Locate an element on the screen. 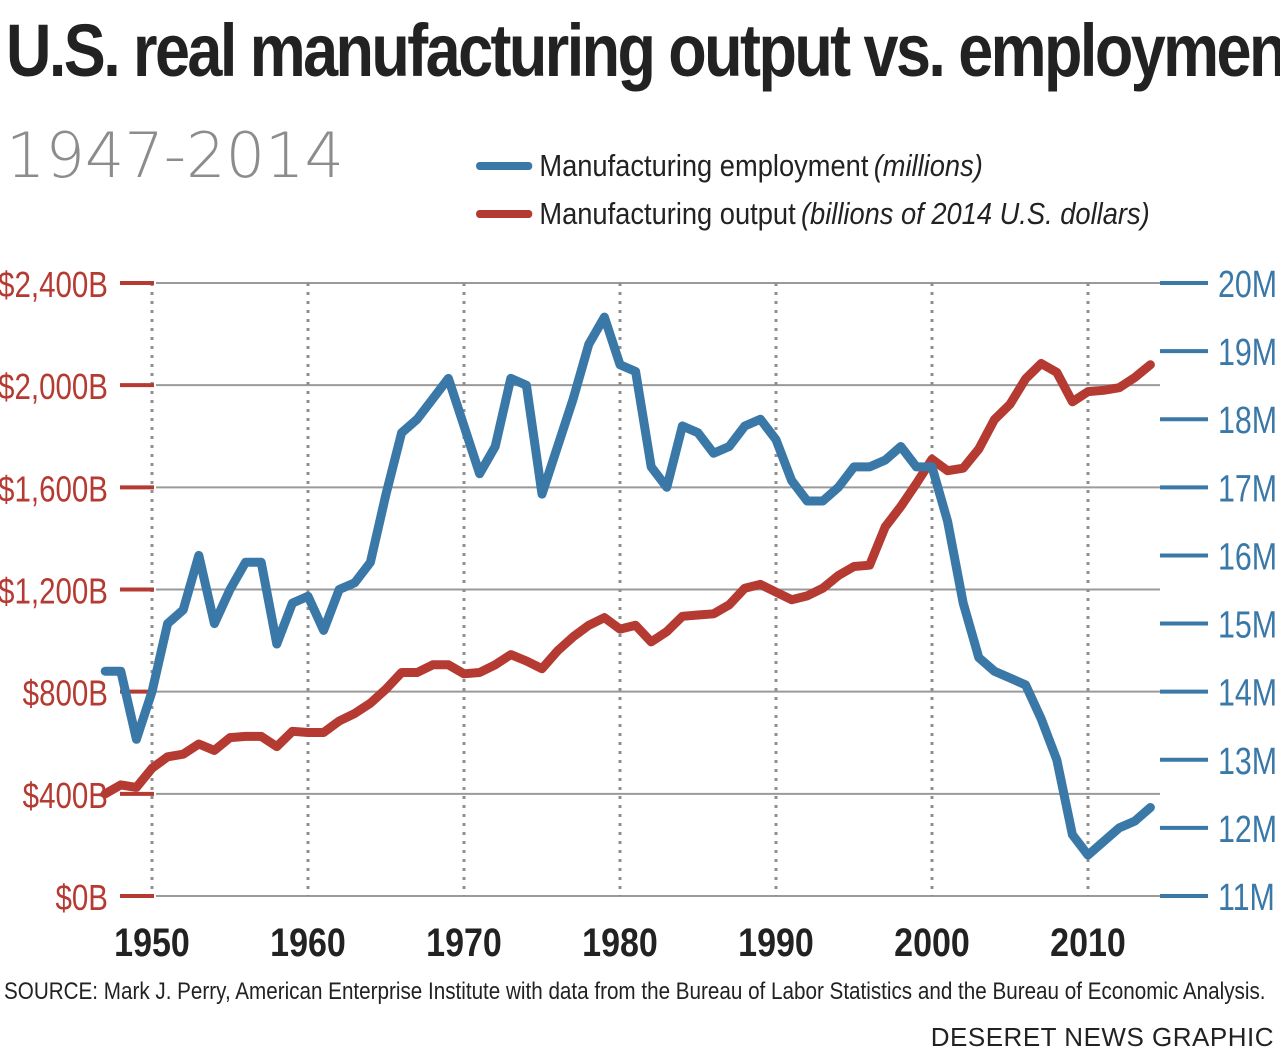 The height and width of the screenshot is (1061, 1280). right-axis-tick-label: 13M is located at coordinates (1247, 762).